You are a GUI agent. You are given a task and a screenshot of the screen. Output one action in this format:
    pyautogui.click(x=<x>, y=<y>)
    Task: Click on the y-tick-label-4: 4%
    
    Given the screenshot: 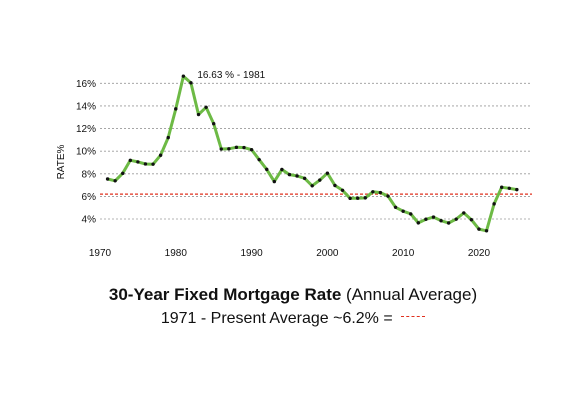 What is the action you would take?
    pyautogui.click(x=89, y=220)
    